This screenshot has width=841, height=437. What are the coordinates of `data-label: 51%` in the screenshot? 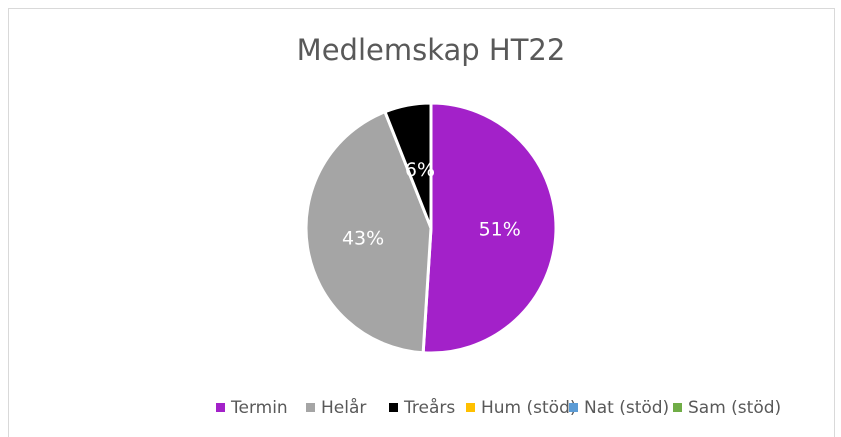 It's located at (500, 230).